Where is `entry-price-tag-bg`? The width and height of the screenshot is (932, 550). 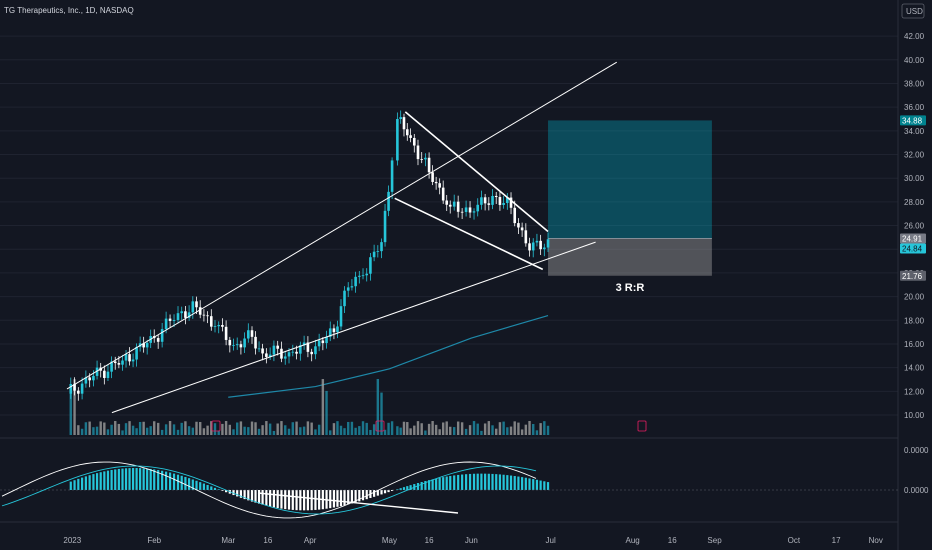
entry-price-tag-bg is located at coordinates (913, 238).